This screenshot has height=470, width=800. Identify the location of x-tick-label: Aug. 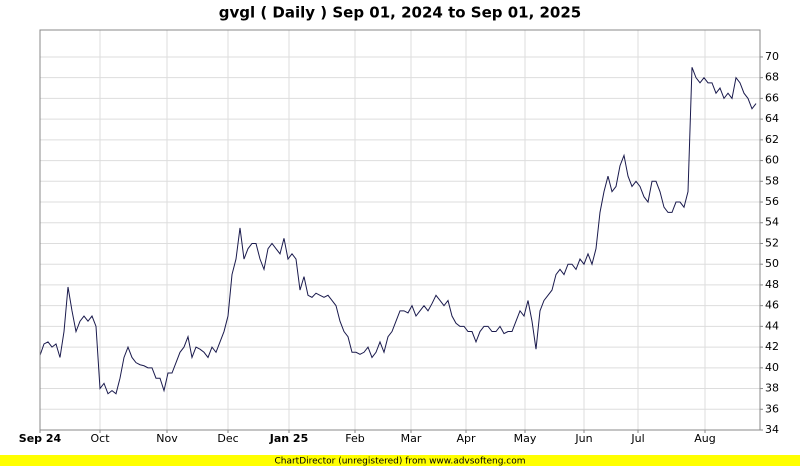
(704, 438).